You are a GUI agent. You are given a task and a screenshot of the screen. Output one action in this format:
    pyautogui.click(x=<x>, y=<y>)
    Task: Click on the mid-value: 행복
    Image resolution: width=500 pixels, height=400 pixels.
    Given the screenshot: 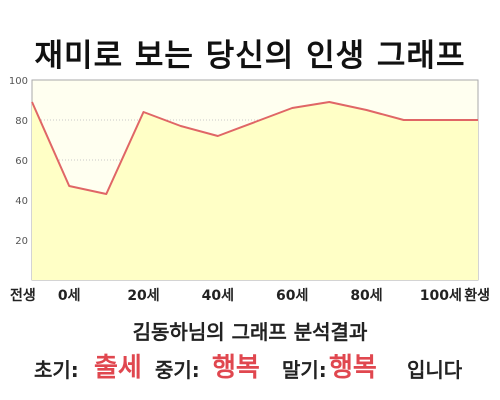 What is the action you would take?
    pyautogui.click(x=236, y=368)
    